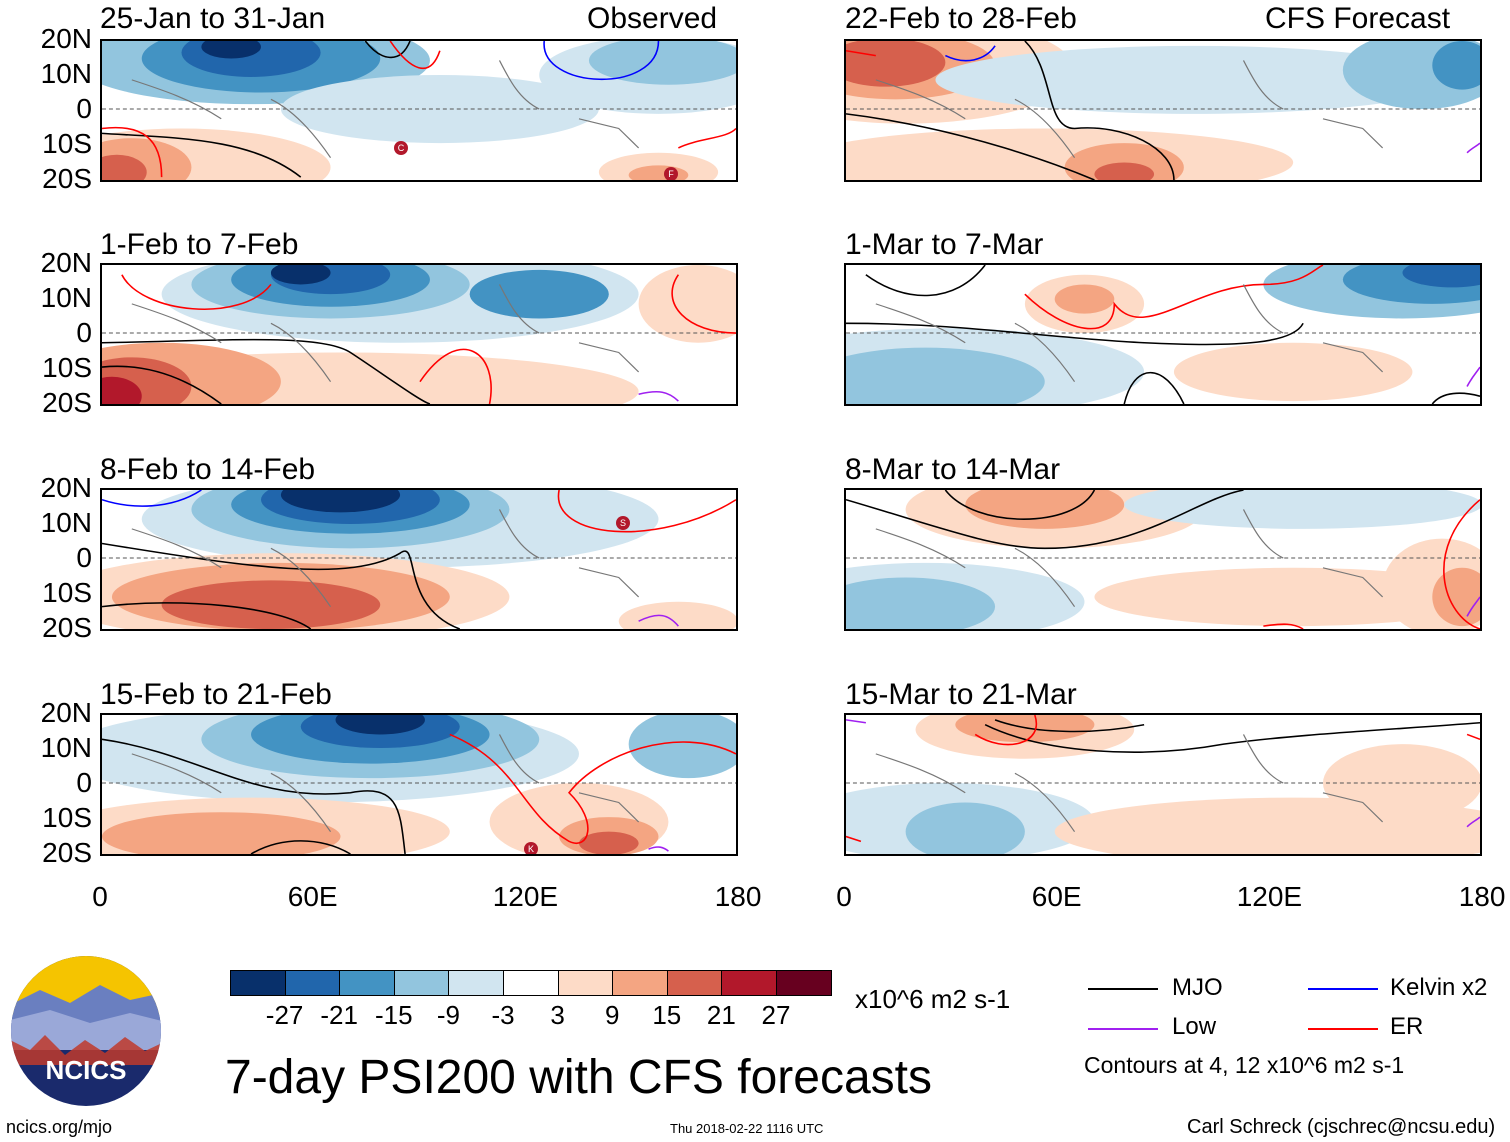 This screenshot has height=1142, width=1510. I want to click on legend-line-kelvin, so click(1343, 989).